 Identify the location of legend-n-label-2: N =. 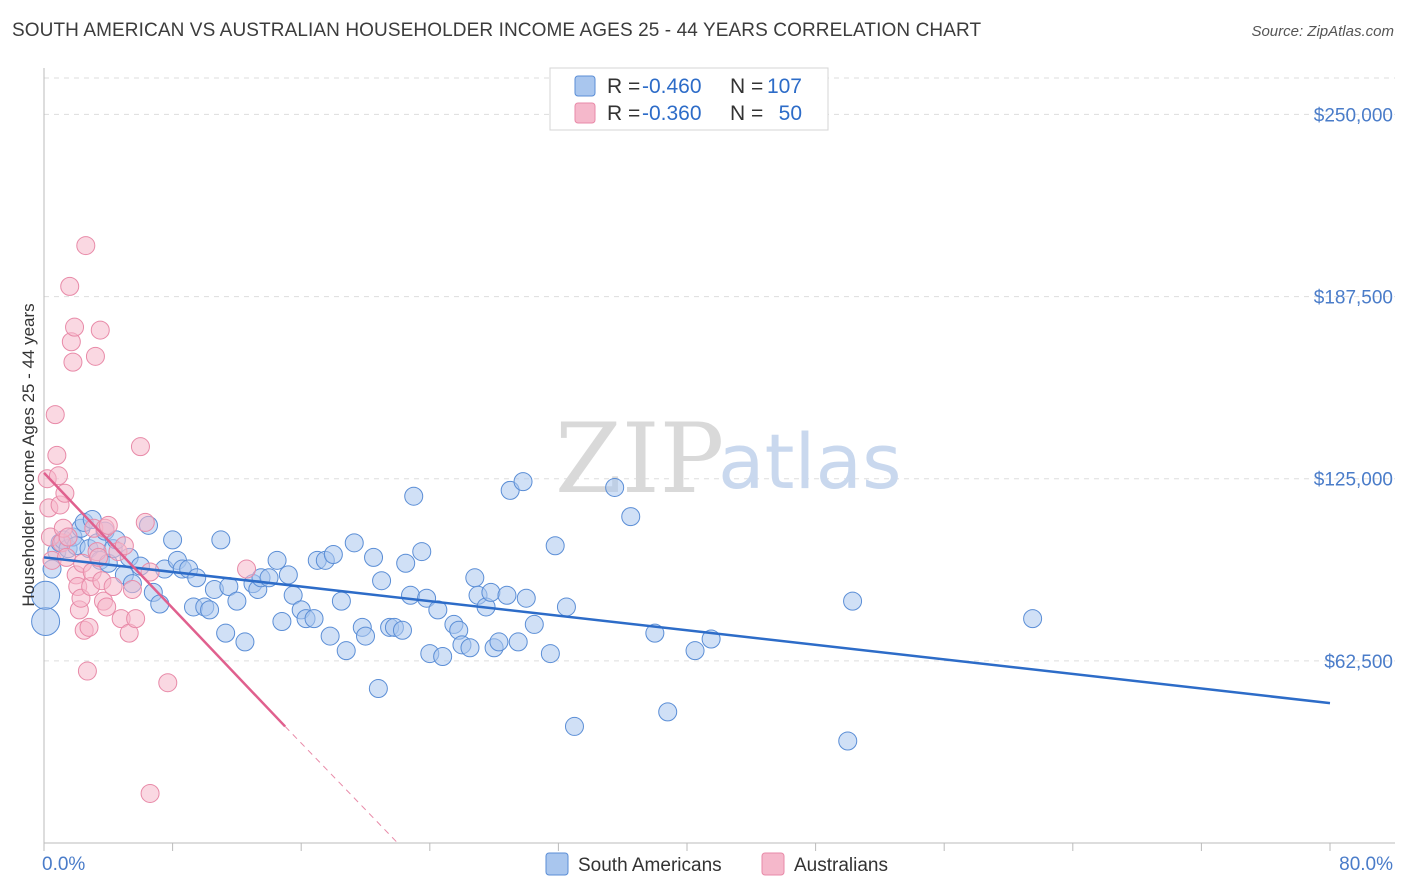
(746, 113).